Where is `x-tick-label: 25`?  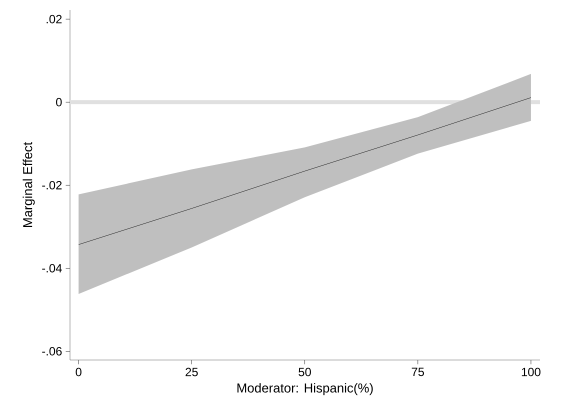 x-tick-label: 25 is located at coordinates (192, 372).